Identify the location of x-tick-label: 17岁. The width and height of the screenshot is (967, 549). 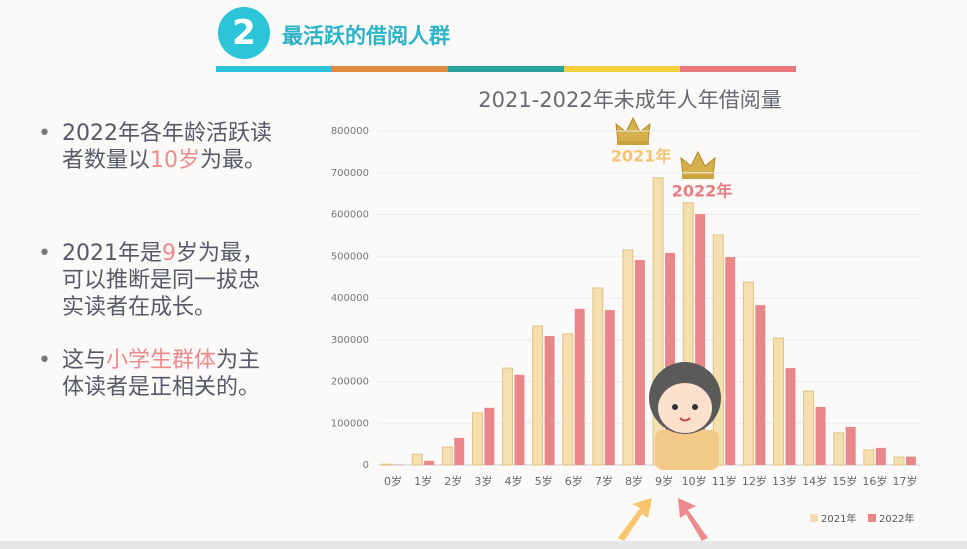
(904, 481).